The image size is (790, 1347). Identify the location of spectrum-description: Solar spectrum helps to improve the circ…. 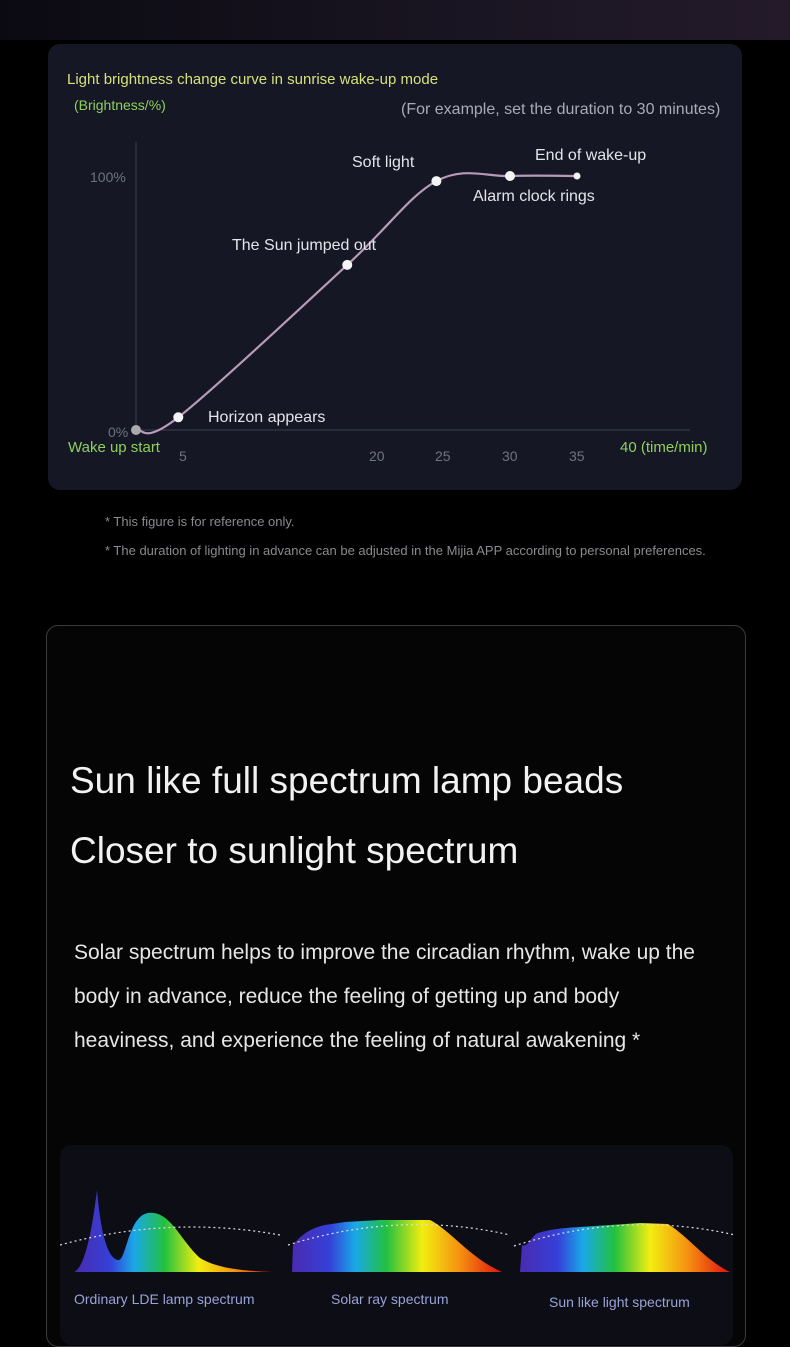
(384, 996).